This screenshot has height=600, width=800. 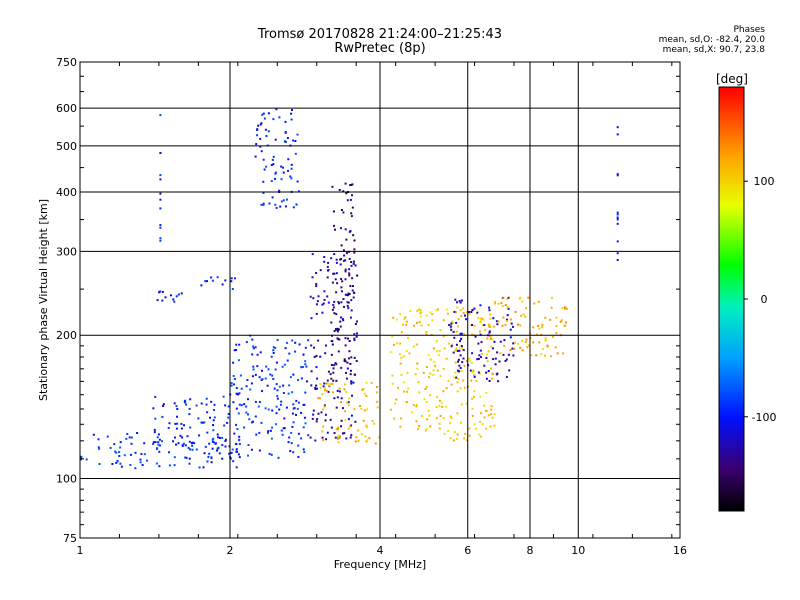 What do you see at coordinates (380, 48) in the screenshot?
I see `chart-subtitle: RwPretec (8p)` at bounding box center [380, 48].